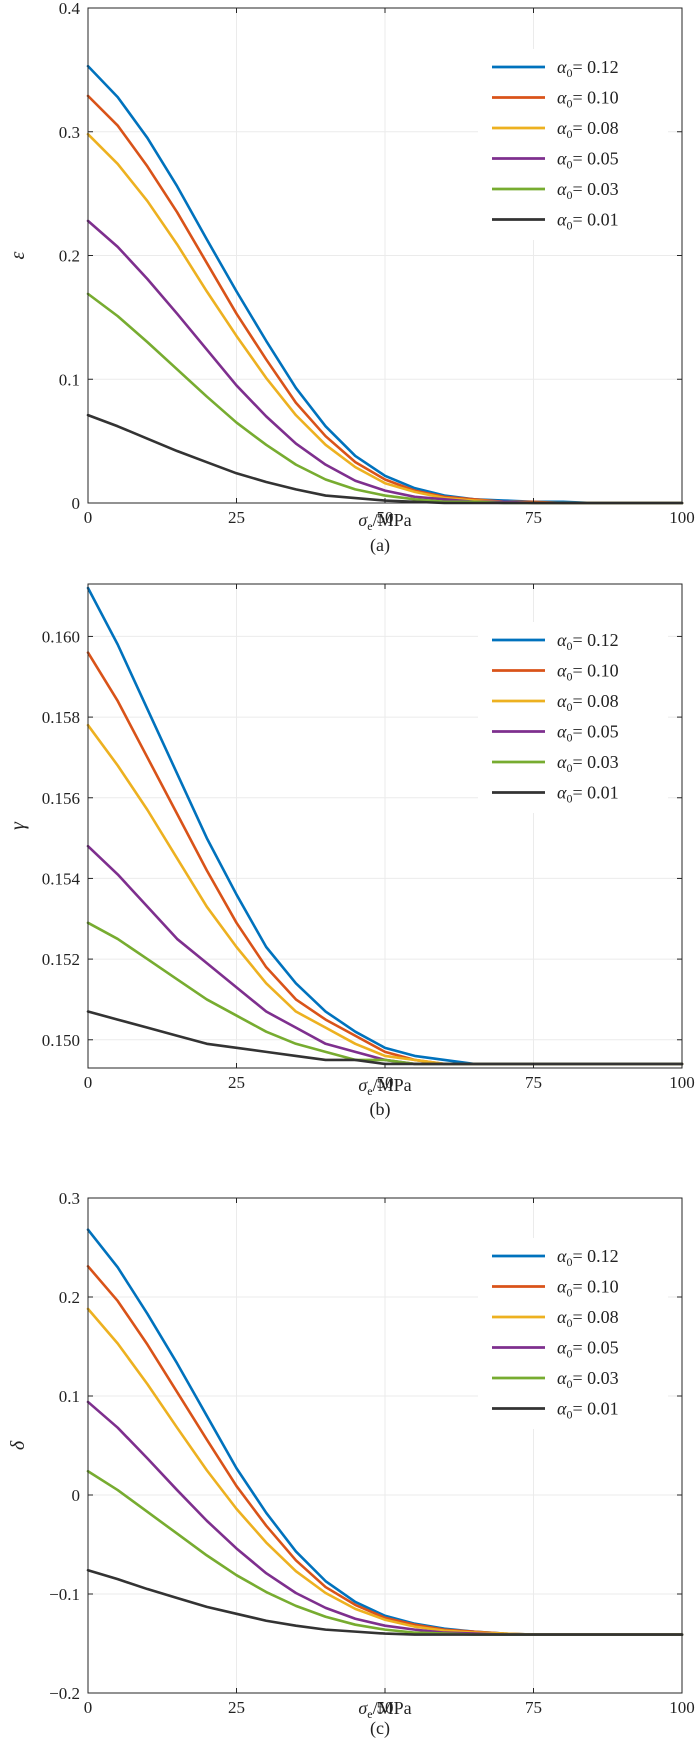 The image size is (700, 1739). Describe the element at coordinates (61, 798) in the screenshot. I see `y-tick-label: 0.156` at that location.